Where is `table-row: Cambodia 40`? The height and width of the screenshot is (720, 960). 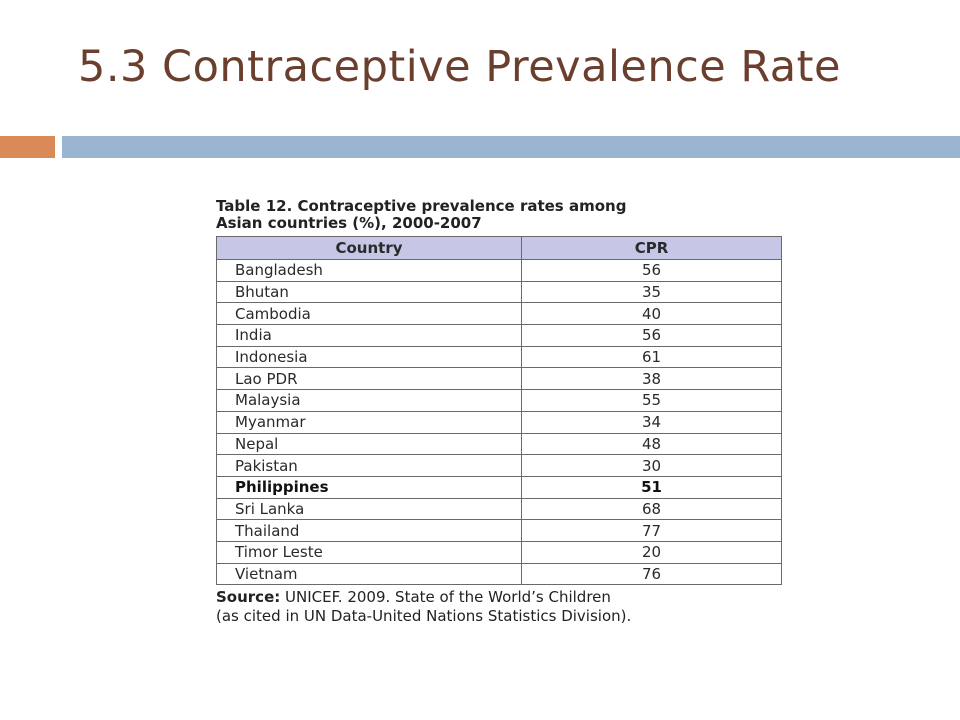
table-row: Cambodia 40 is located at coordinates (499, 314).